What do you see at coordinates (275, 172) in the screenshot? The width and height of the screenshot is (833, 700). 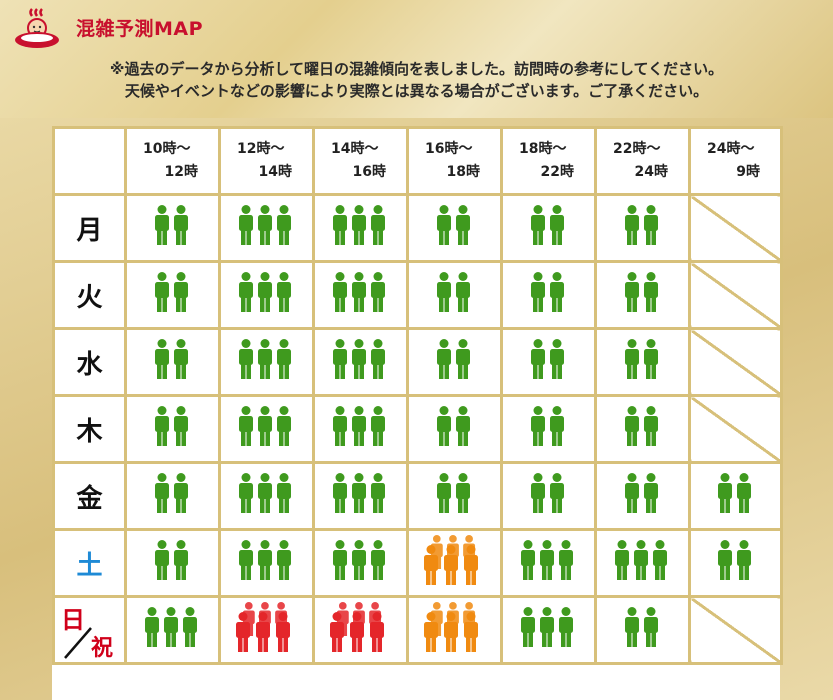 I see `time-slot-end: 14時` at bounding box center [275, 172].